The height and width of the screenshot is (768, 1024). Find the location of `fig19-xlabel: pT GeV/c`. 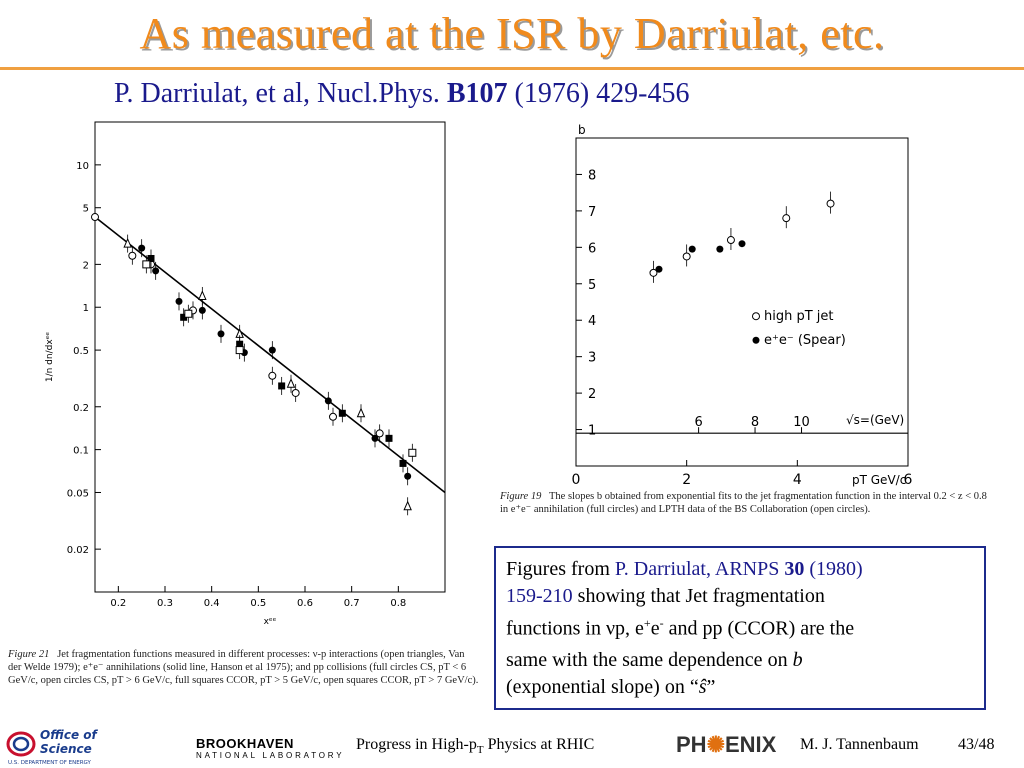

fig19-xlabel: pT GeV/c is located at coordinates (879, 480).